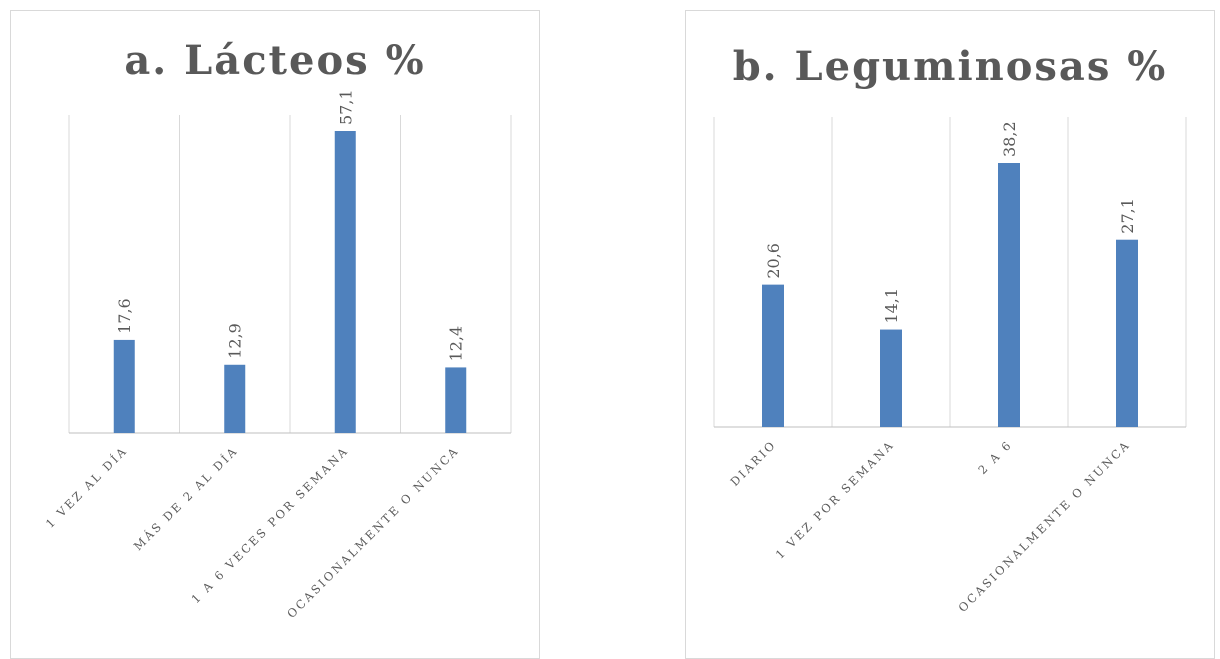 Image resolution: width=1220 pixels, height=659 pixels. What do you see at coordinates (1127, 216) in the screenshot?
I see `data-label: 27,1` at bounding box center [1127, 216].